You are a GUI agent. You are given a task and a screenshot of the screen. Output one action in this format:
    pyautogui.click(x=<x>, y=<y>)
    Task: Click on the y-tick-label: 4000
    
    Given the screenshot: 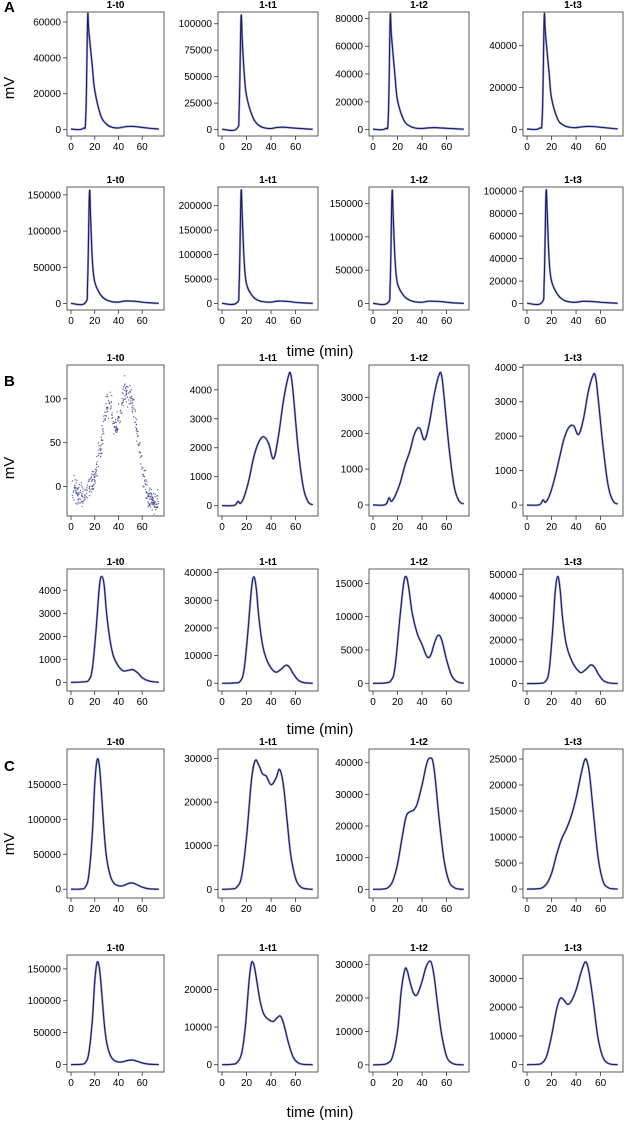 What is the action you would take?
    pyautogui.click(x=201, y=390)
    